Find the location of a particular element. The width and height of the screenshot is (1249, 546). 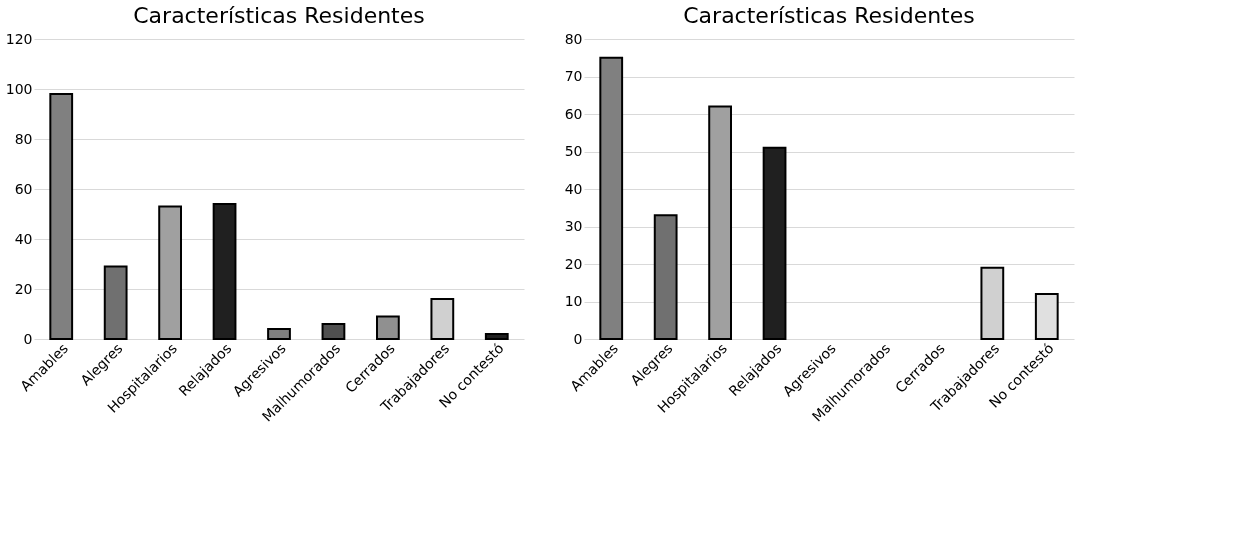

y-tick-label: 120 is located at coordinates (19, 38).